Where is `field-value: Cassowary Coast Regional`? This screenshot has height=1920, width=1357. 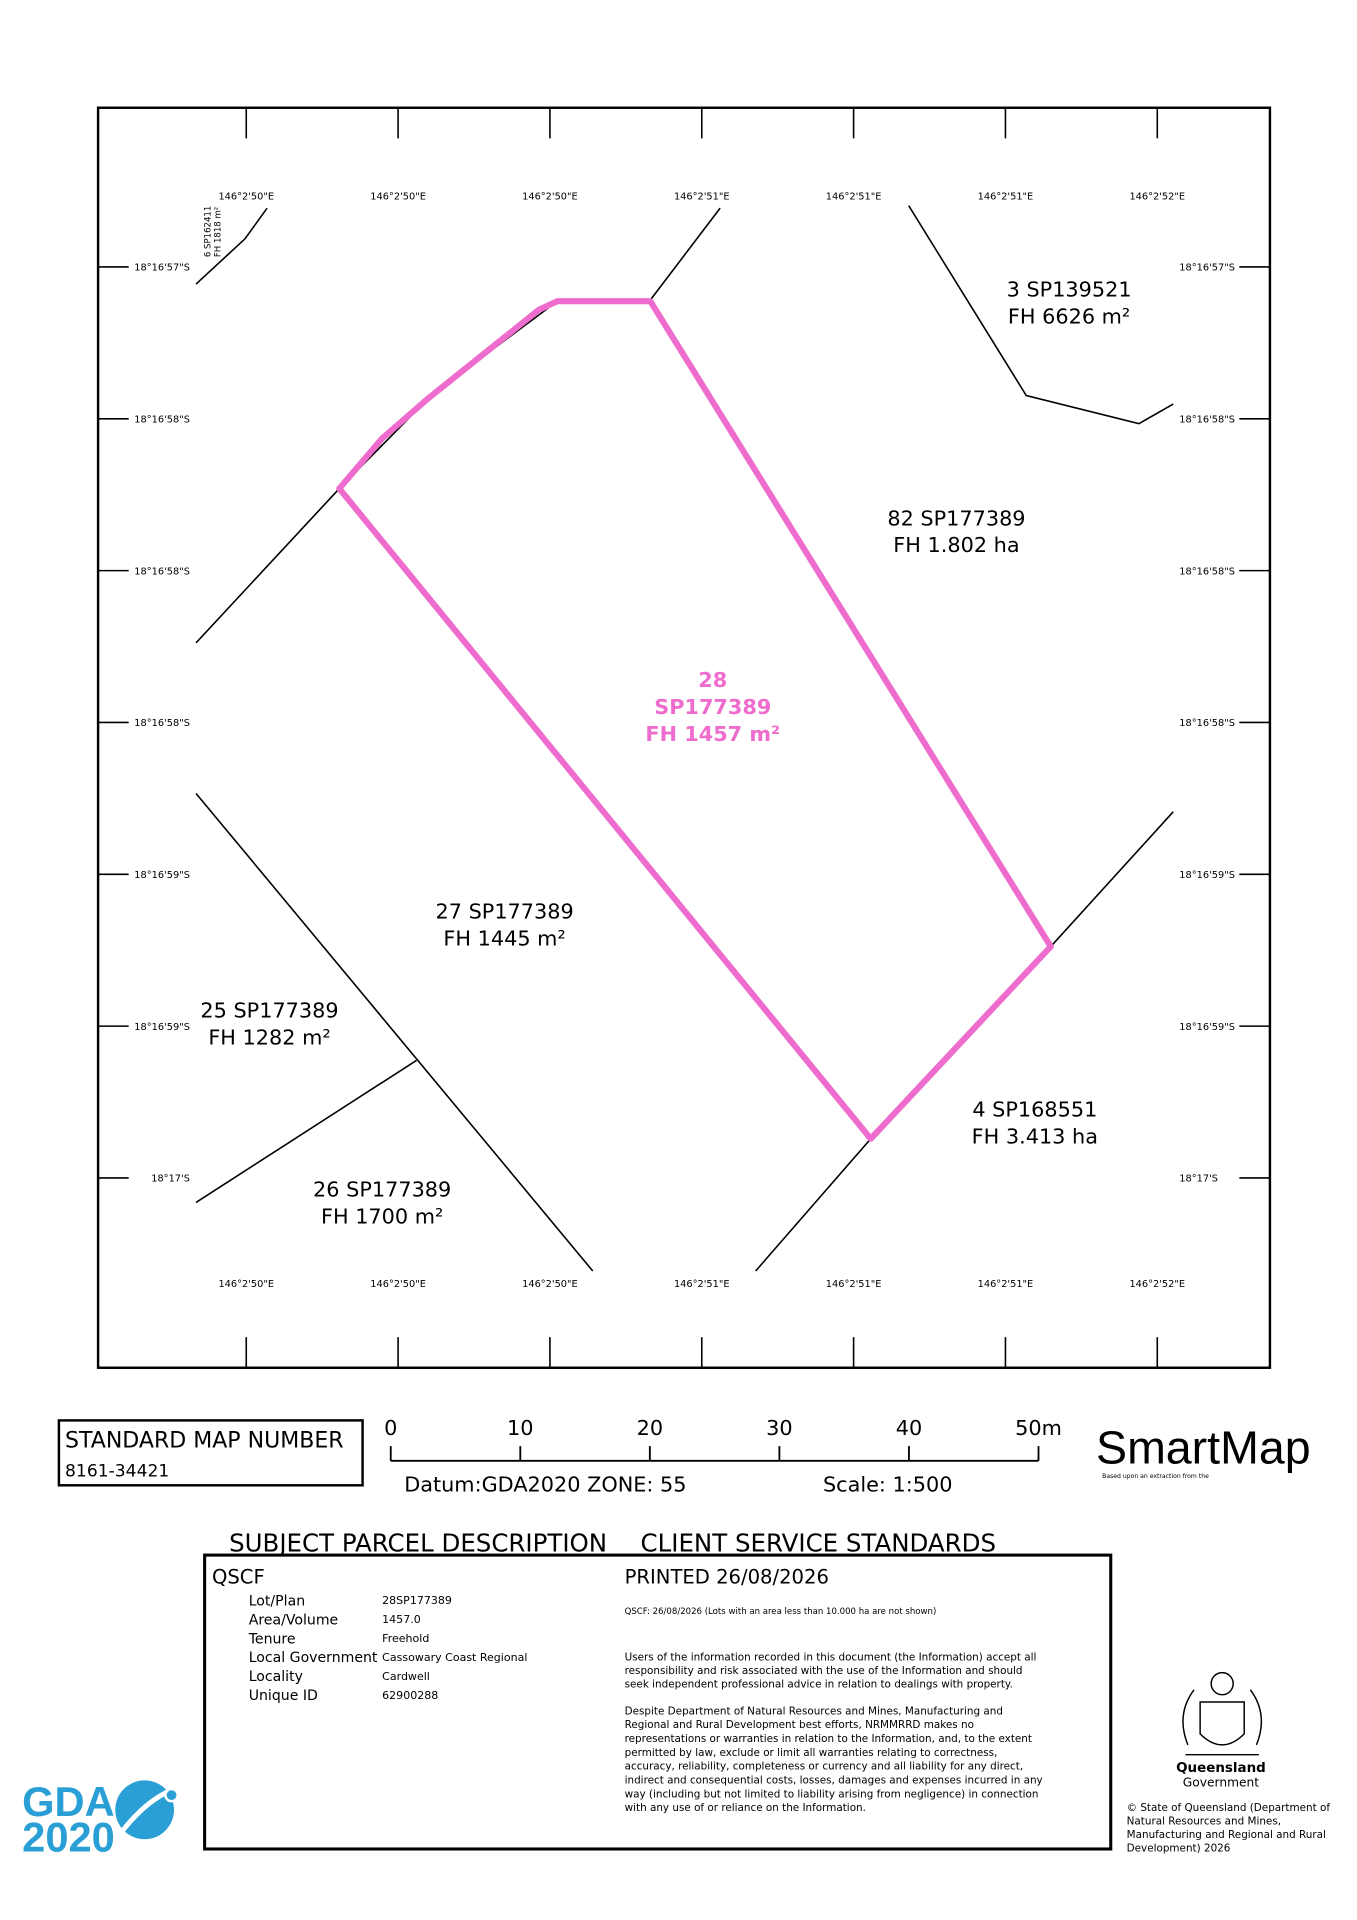
field-value: Cassowary Coast Regional is located at coordinates (454, 1657).